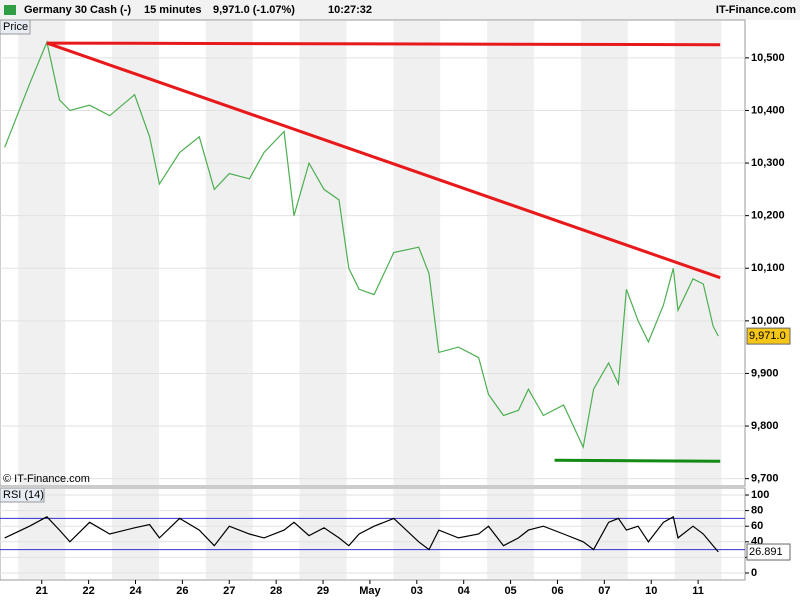 The width and height of the screenshot is (800, 600). Describe the element at coordinates (42, 591) in the screenshot. I see `x-tick-label: 21` at that location.